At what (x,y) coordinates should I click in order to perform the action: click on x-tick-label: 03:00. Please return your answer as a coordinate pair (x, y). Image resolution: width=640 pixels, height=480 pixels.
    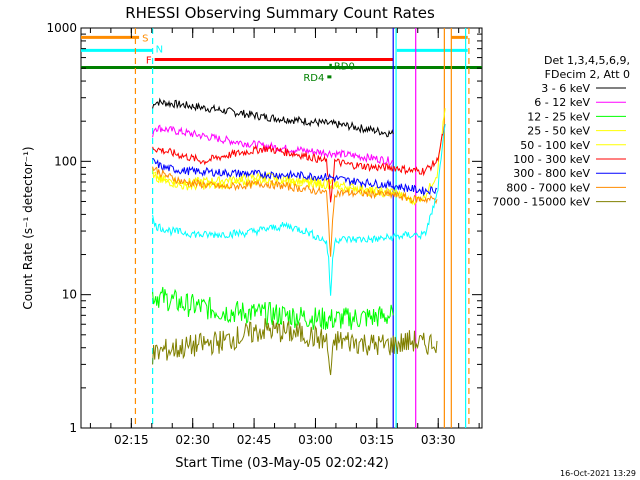
    Looking at the image, I should click on (315, 440).